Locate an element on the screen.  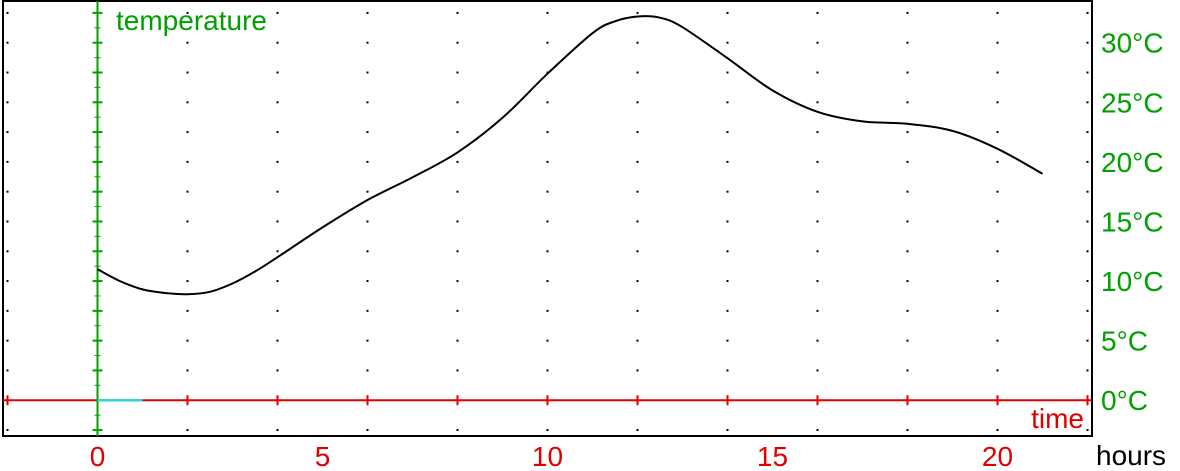
x-tick-label: 5 is located at coordinates (323, 456).